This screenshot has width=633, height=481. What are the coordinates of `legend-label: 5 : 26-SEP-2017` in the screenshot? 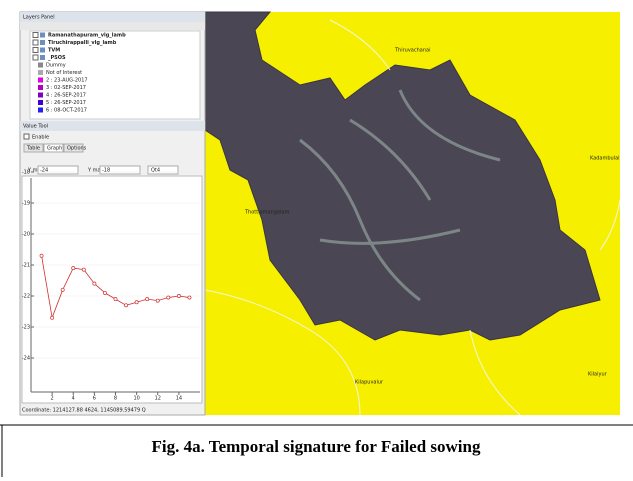 It's located at (66, 103).